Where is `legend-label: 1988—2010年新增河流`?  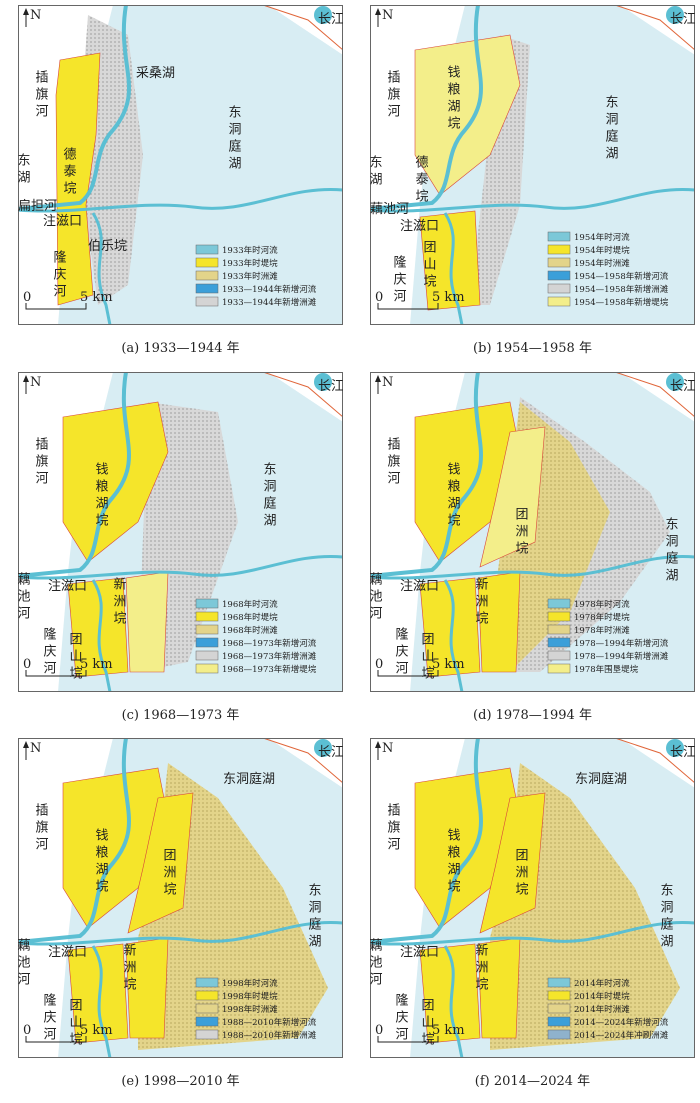 legend-label: 1988—2010年新增河流 is located at coordinates (269, 1022).